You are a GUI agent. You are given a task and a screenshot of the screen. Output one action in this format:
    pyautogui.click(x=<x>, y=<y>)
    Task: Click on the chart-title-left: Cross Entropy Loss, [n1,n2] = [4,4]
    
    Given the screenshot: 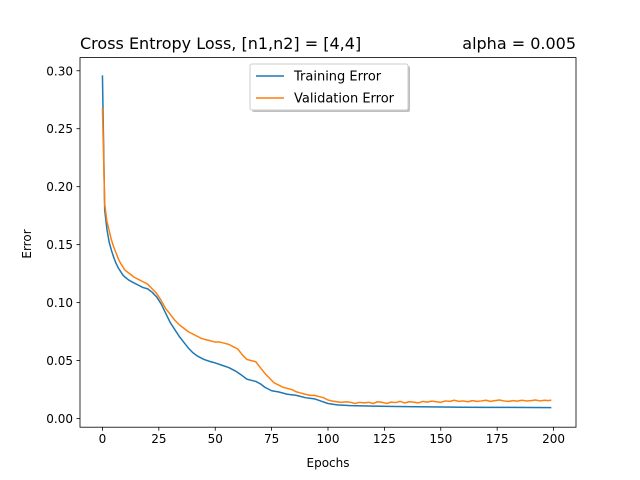 What is the action you would take?
    pyautogui.click(x=220, y=43)
    